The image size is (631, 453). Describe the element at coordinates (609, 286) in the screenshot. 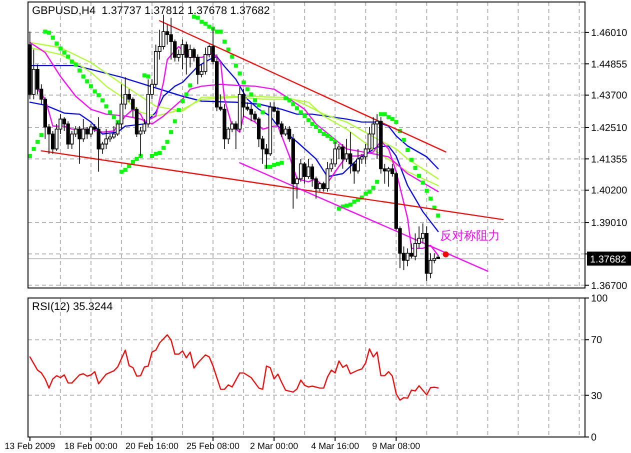

I see `y-tick-label: 1.36700` at that location.